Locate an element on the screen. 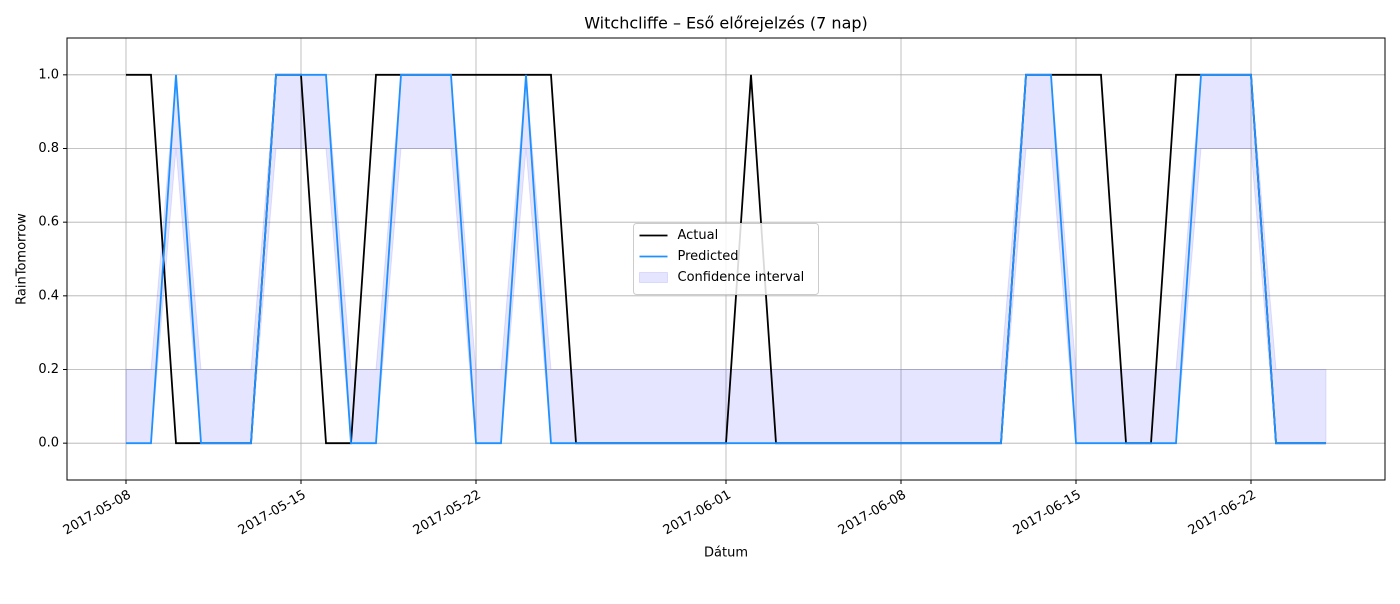  y-tick-label: 0.4 is located at coordinates (48, 295).